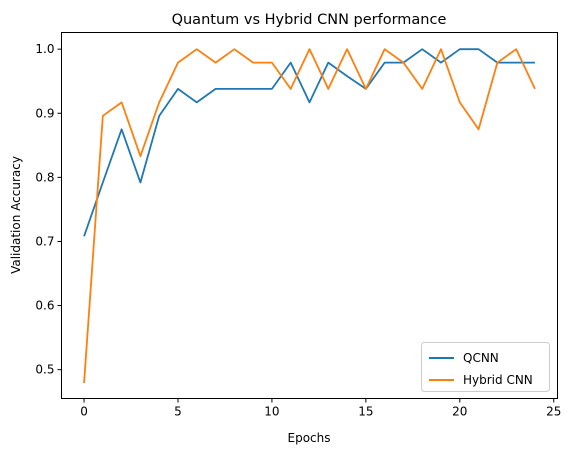  I want to click on x-axis-label: Epochs, so click(309, 438).